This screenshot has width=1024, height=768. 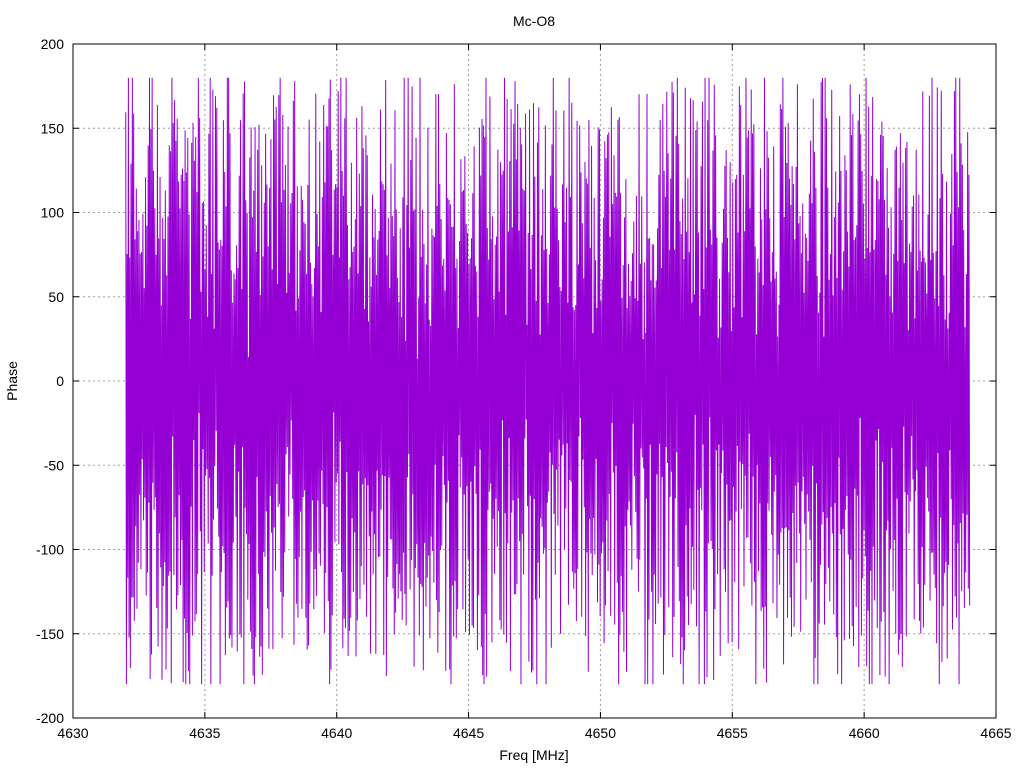 What do you see at coordinates (53, 44) in the screenshot?
I see `y-tick-label: 200` at bounding box center [53, 44].